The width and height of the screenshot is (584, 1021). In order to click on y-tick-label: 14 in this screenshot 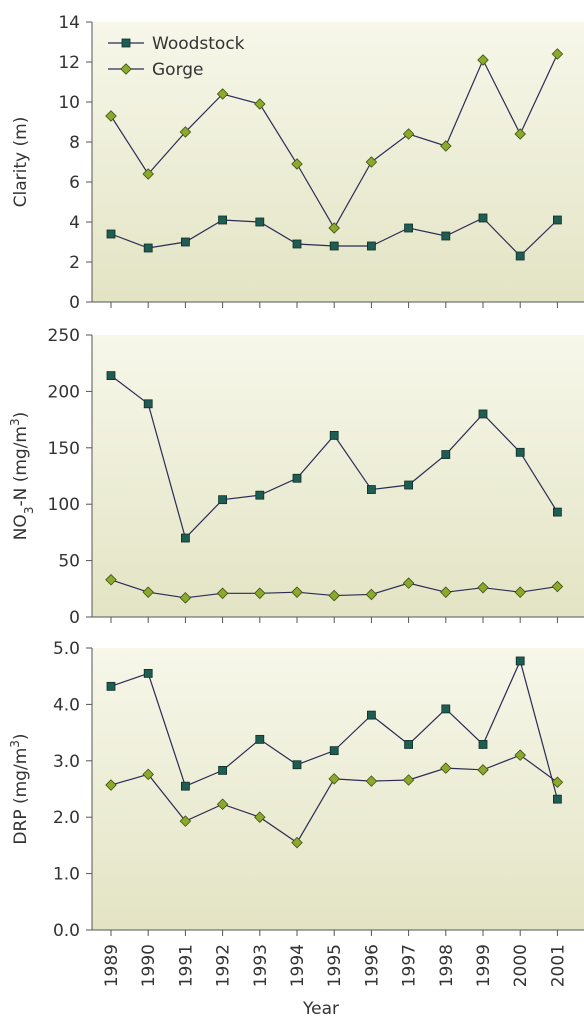, I will do `click(69, 23)`.